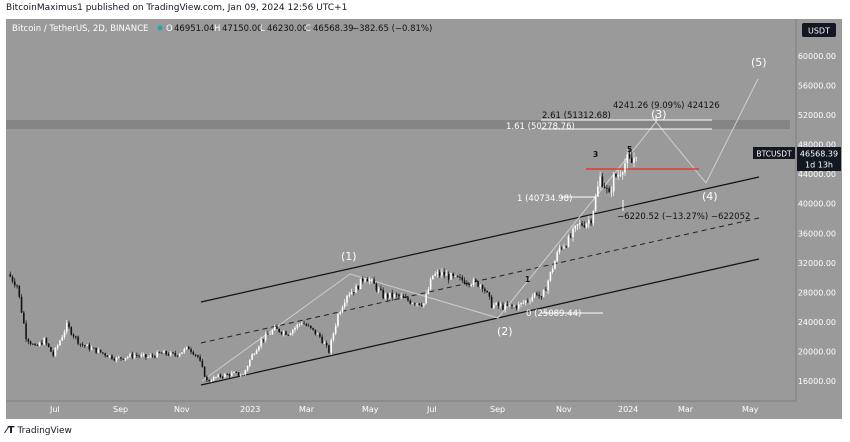 The height and width of the screenshot is (442, 850). Describe the element at coordinates (242, 29) in the screenshot. I see `ohlc-high: 47150.00` at that location.